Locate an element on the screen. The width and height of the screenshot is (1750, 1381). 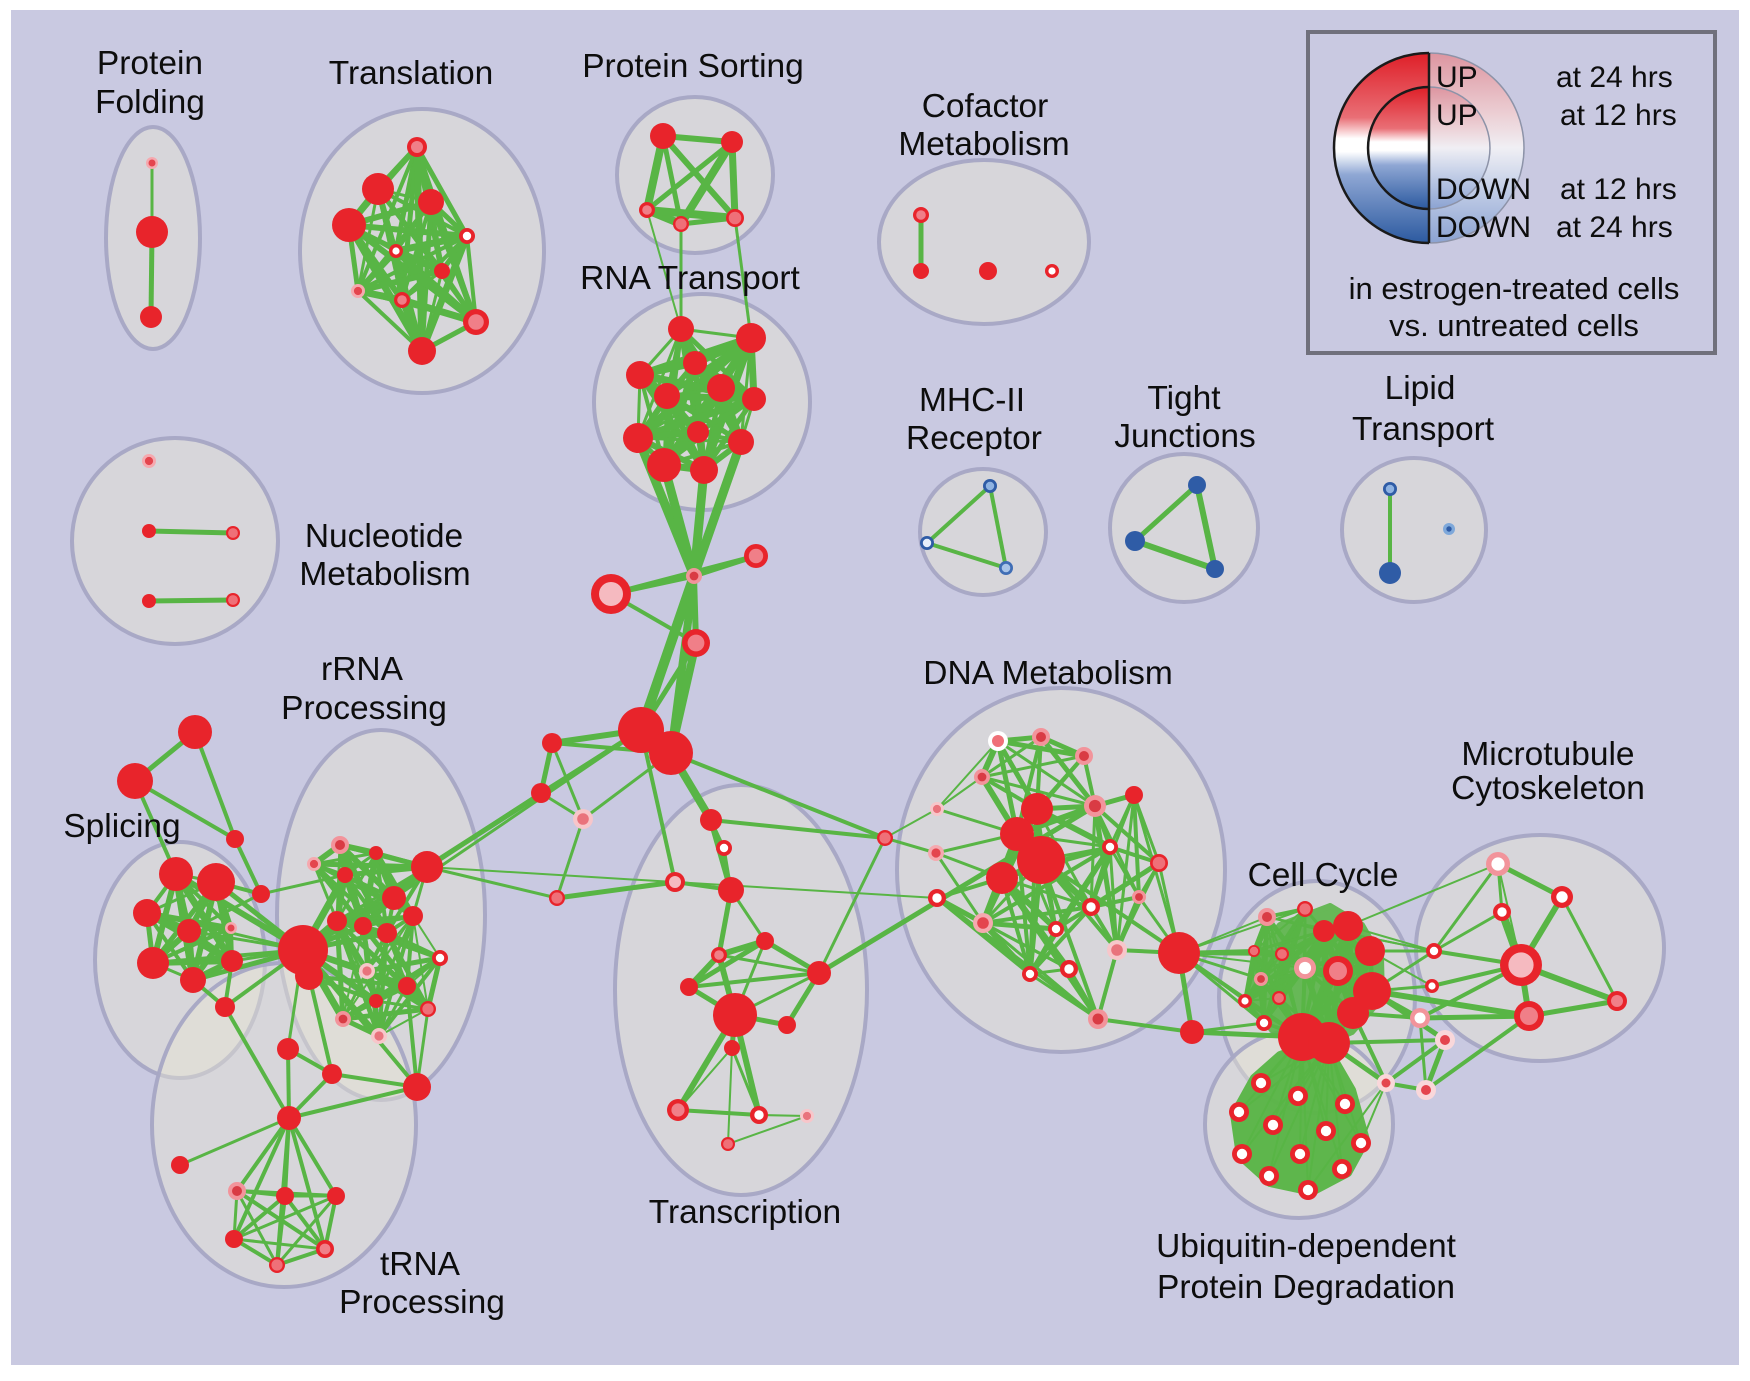
svg-text: Cell Cycle is located at coordinates (1323, 875).